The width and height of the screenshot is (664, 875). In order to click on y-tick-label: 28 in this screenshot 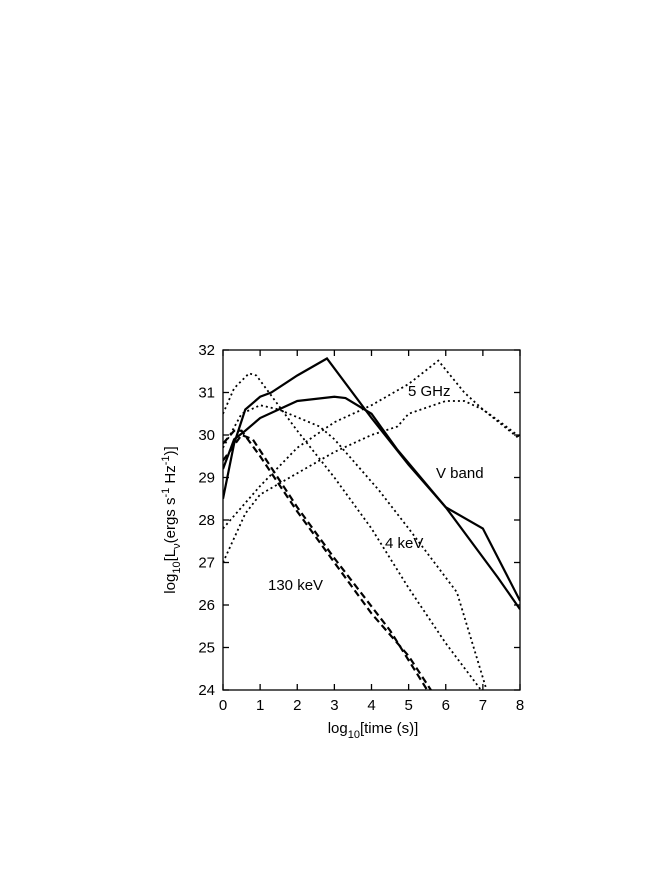, I will do `click(206, 520)`.